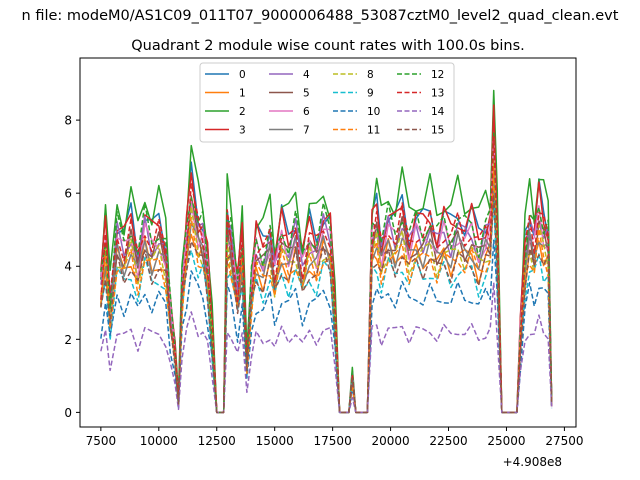  I want to click on x-tick-label: 15000, so click(275, 441).